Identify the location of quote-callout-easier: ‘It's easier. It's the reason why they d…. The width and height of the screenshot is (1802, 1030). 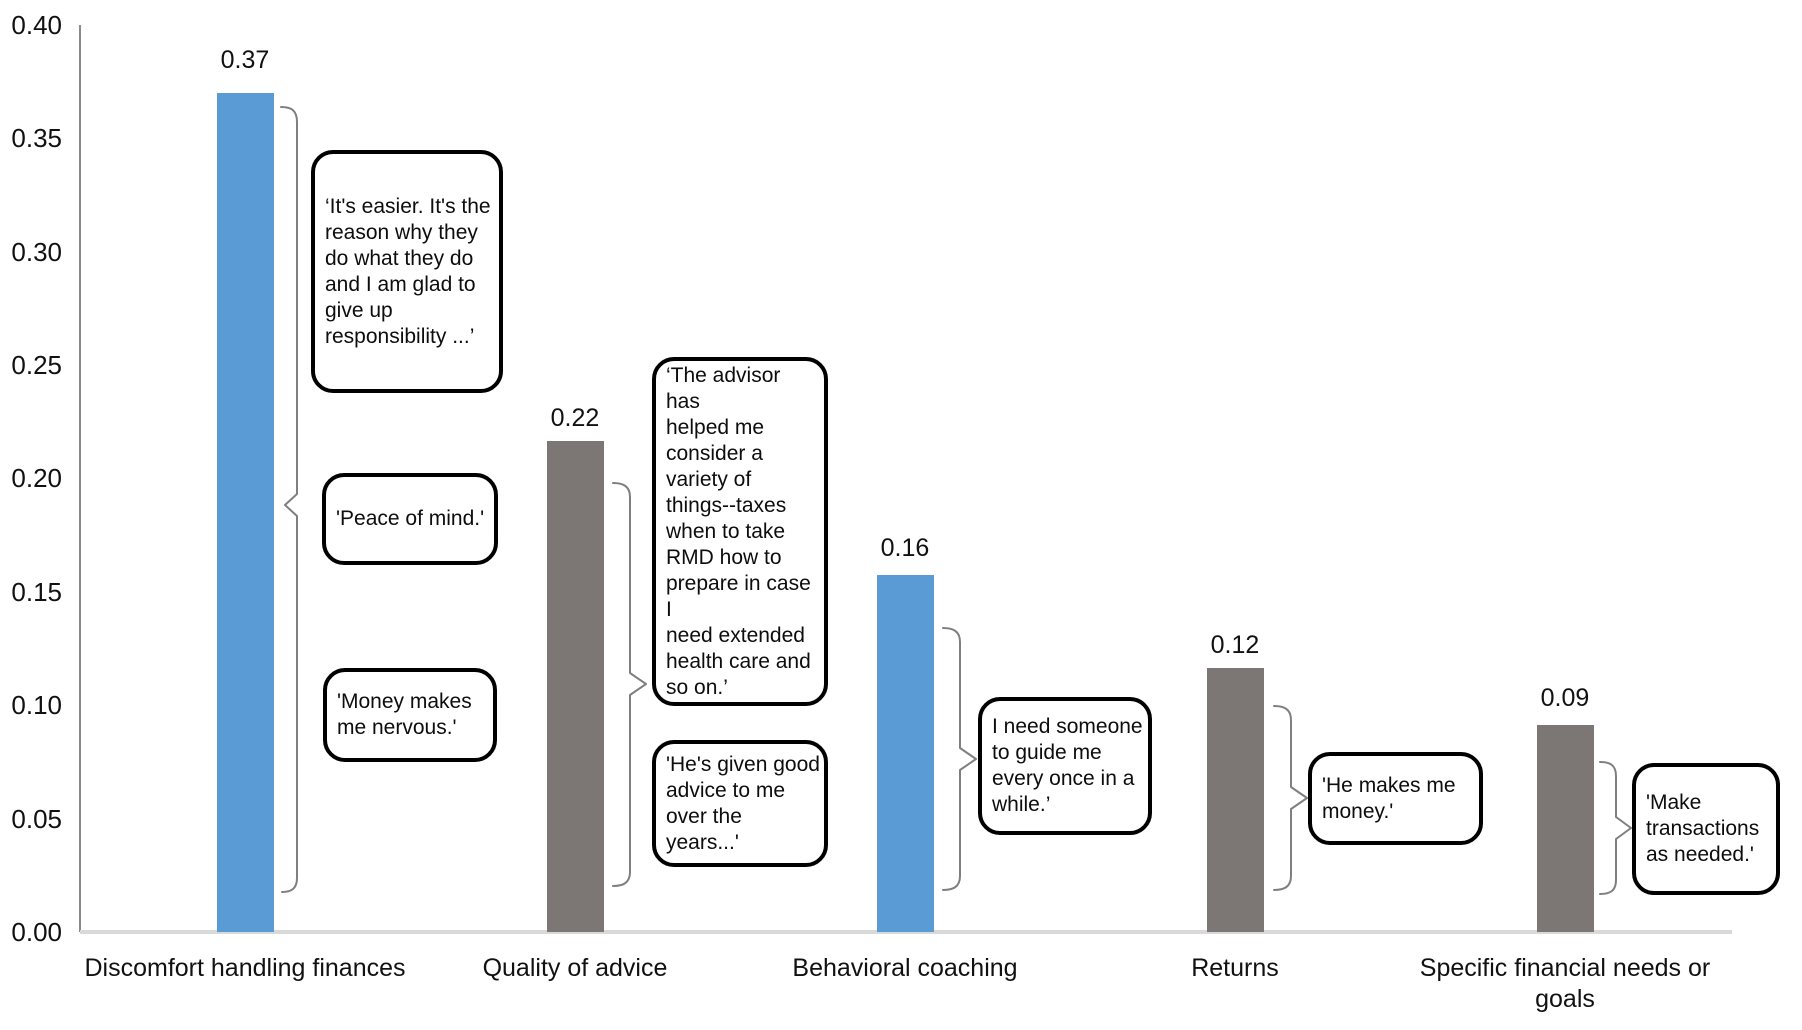
(407, 271).